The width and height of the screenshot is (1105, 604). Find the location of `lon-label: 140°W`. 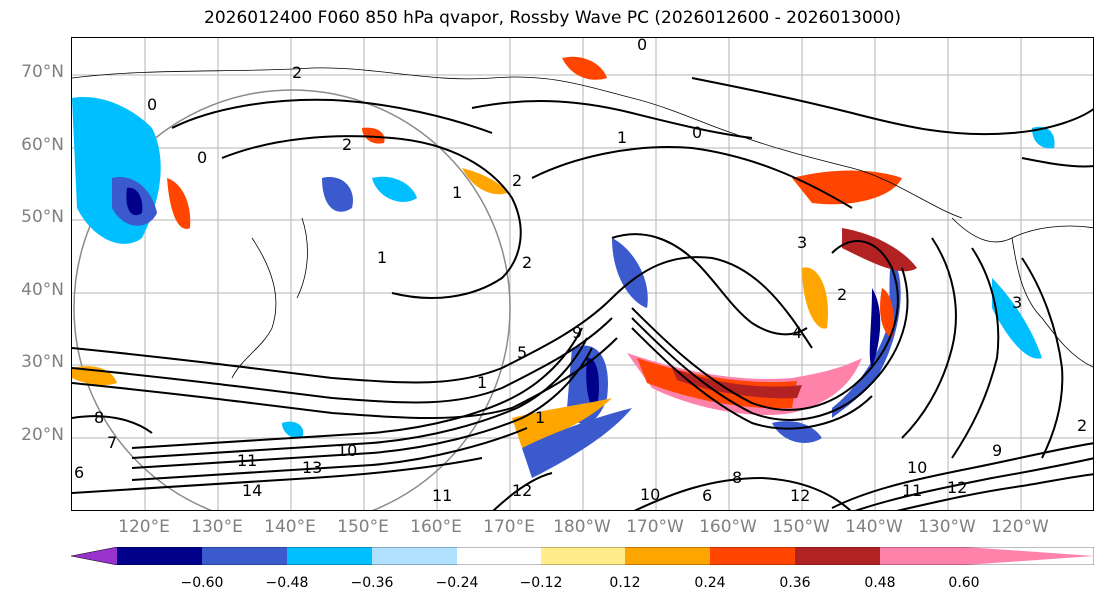

lon-label: 140°W is located at coordinates (874, 527).